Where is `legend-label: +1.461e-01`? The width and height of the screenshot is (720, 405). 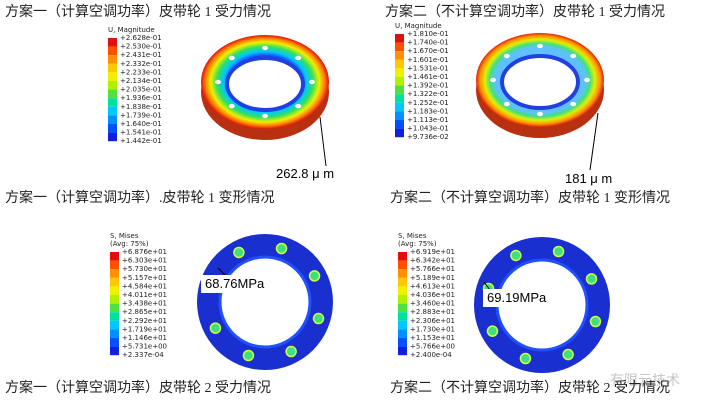
legend-label: +1.461e-01 is located at coordinates (428, 77).